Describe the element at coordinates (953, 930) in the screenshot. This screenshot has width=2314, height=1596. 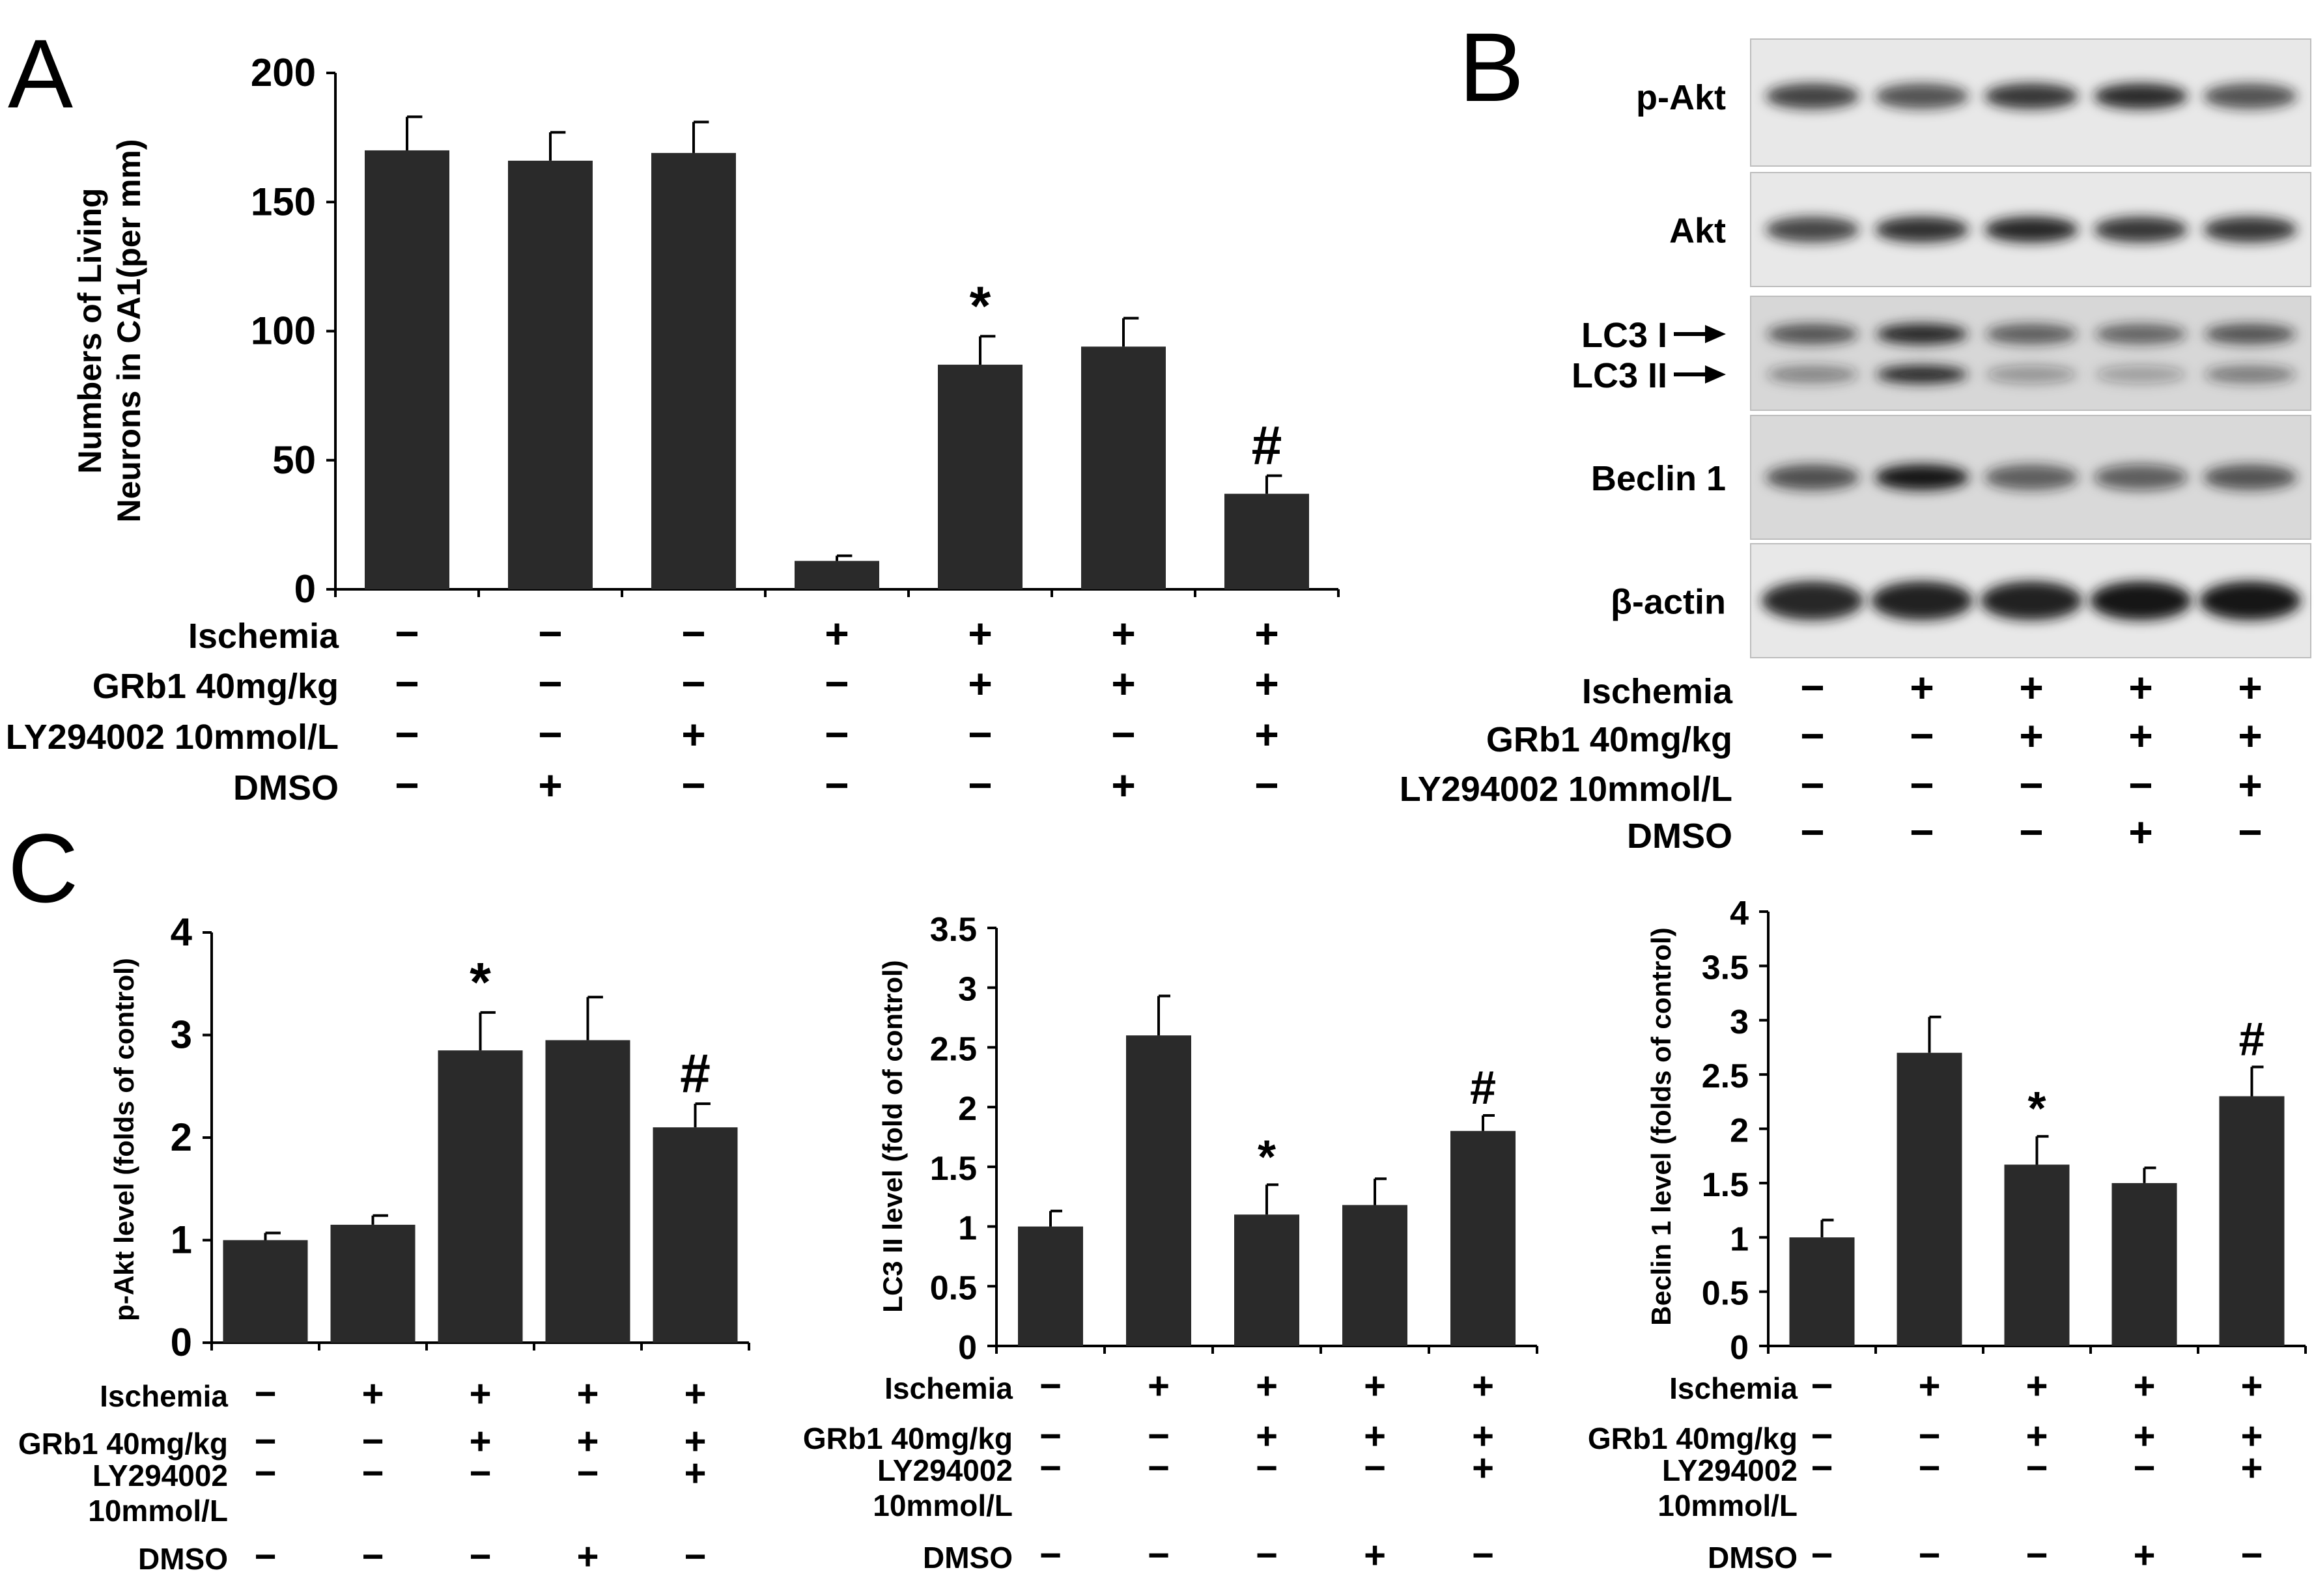
I see `y-tick-label: 3.5` at that location.